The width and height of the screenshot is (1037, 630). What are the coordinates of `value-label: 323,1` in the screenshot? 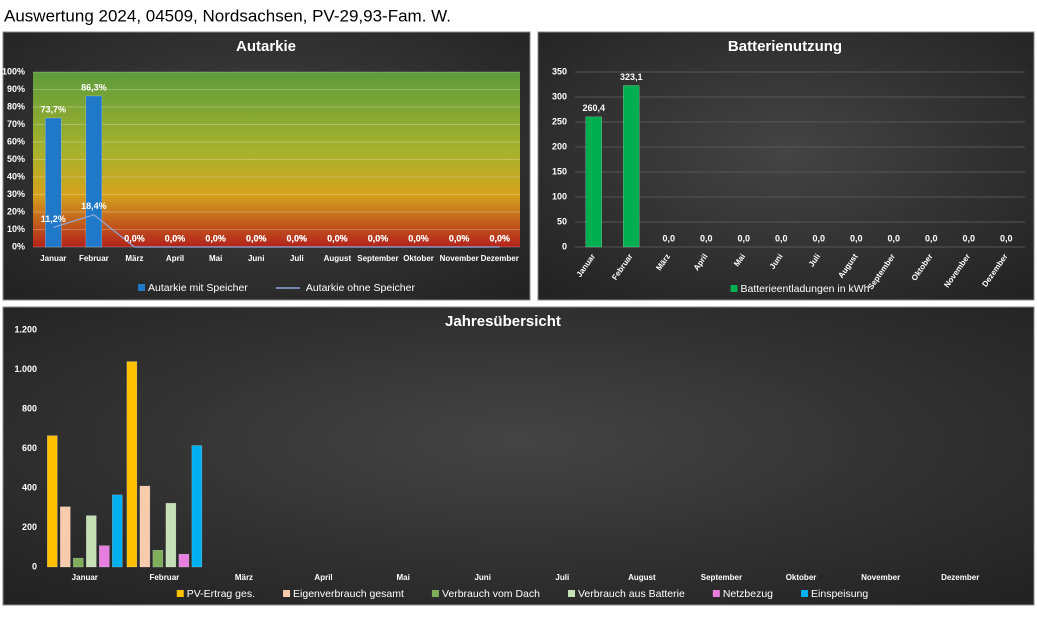 It's located at (631, 77).